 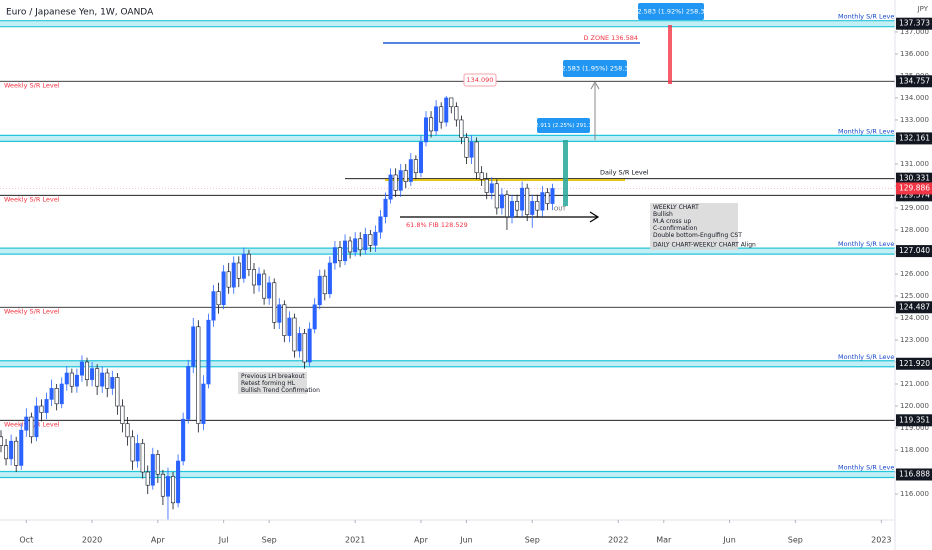 I want to click on current-price-label: 129.886, so click(x=914, y=187).